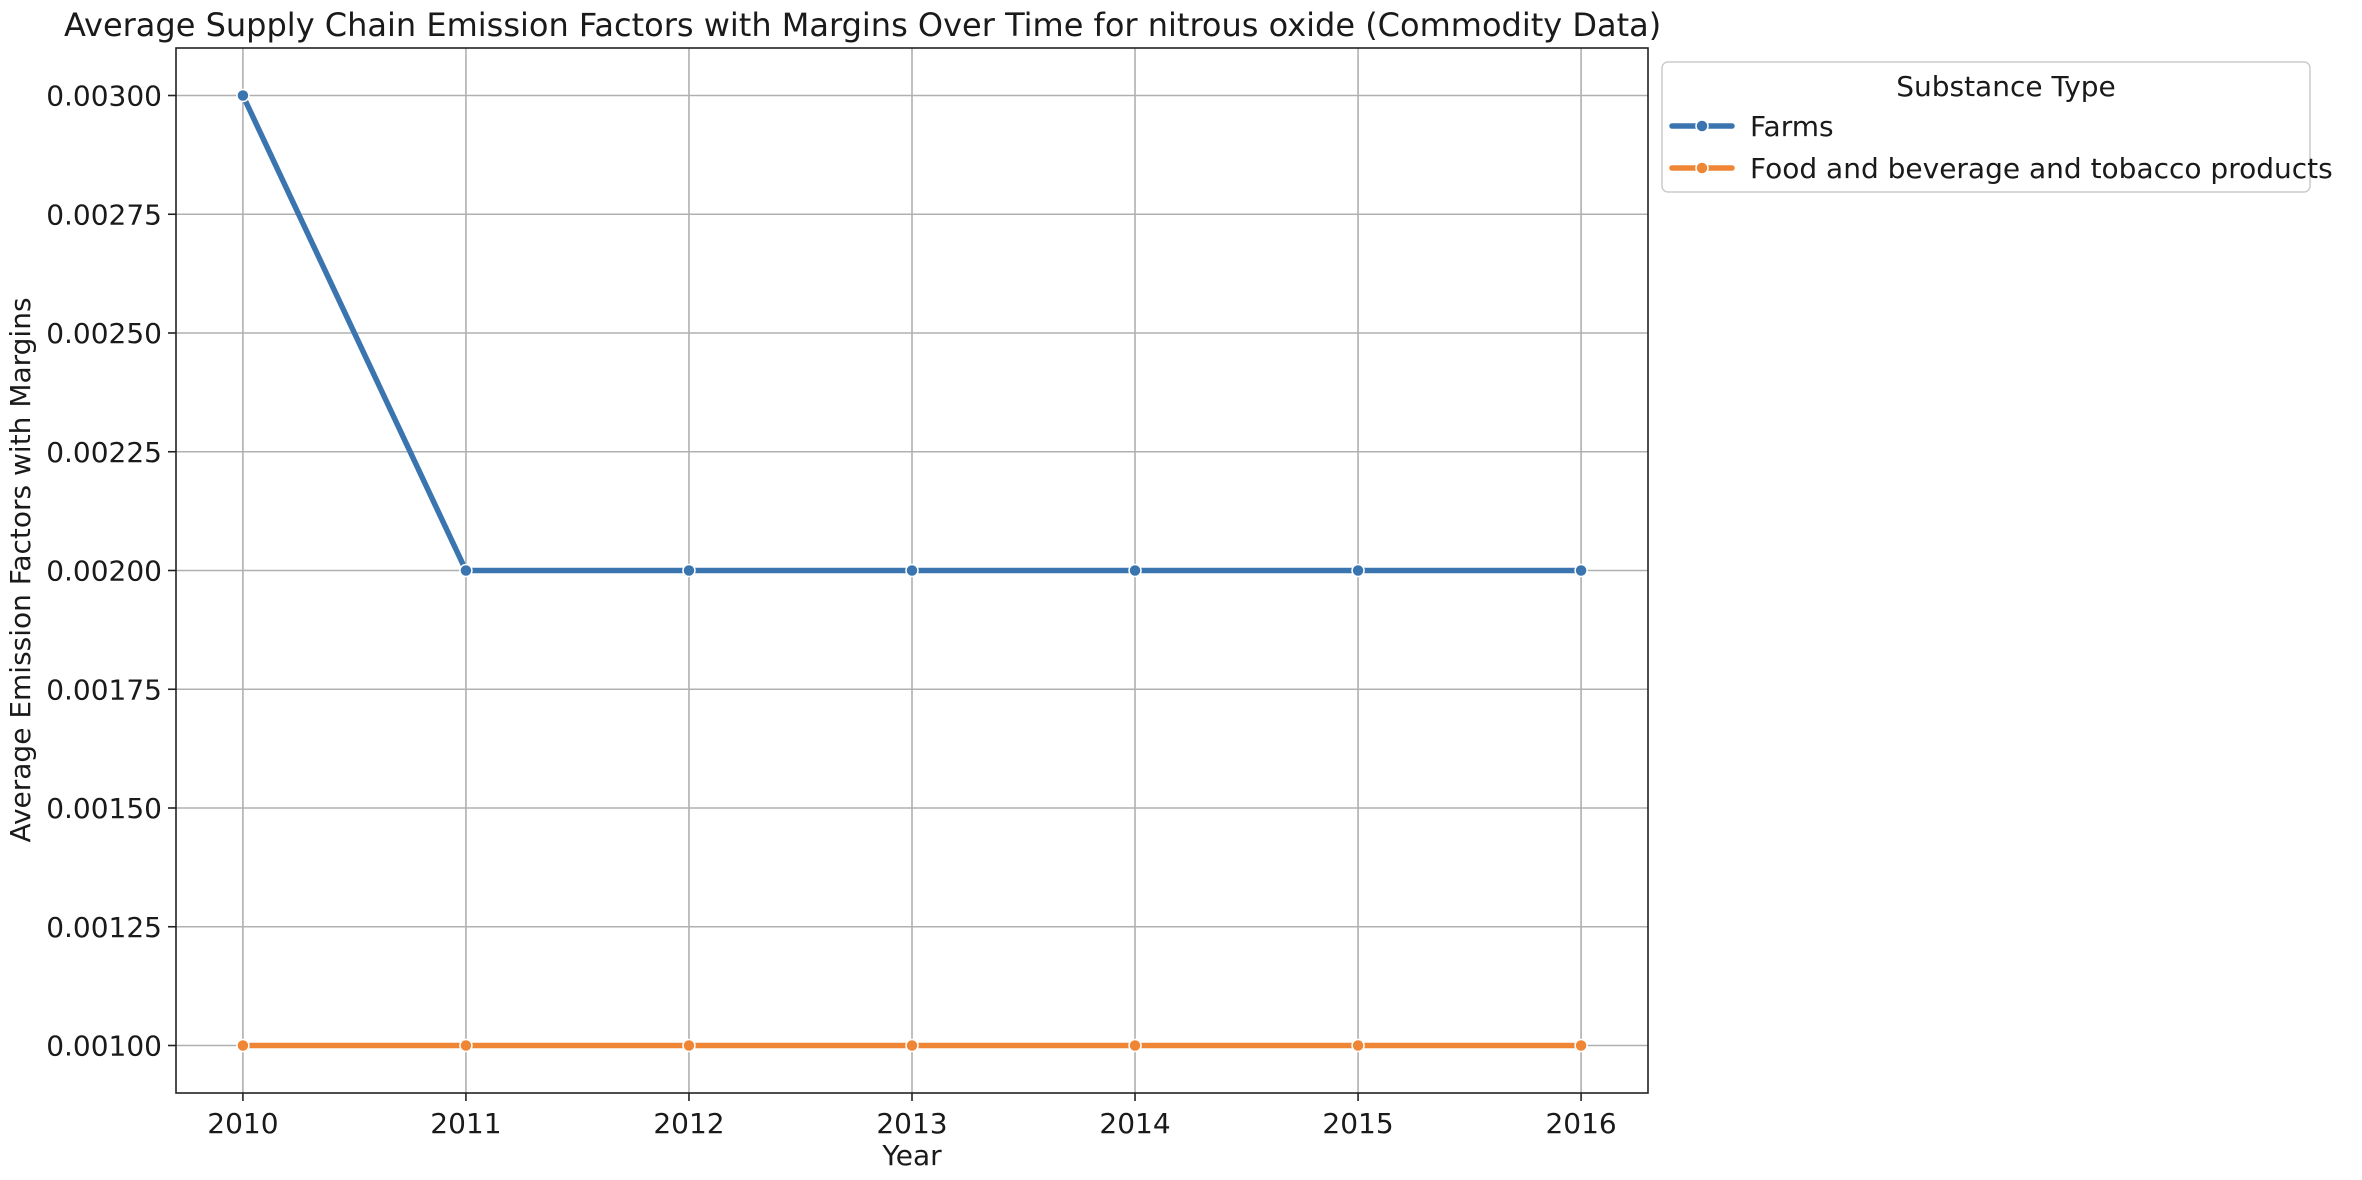 This screenshot has width=2362, height=1180. Describe the element at coordinates (104, 571) in the screenshot. I see `y-tick-label: 0.00200` at that location.